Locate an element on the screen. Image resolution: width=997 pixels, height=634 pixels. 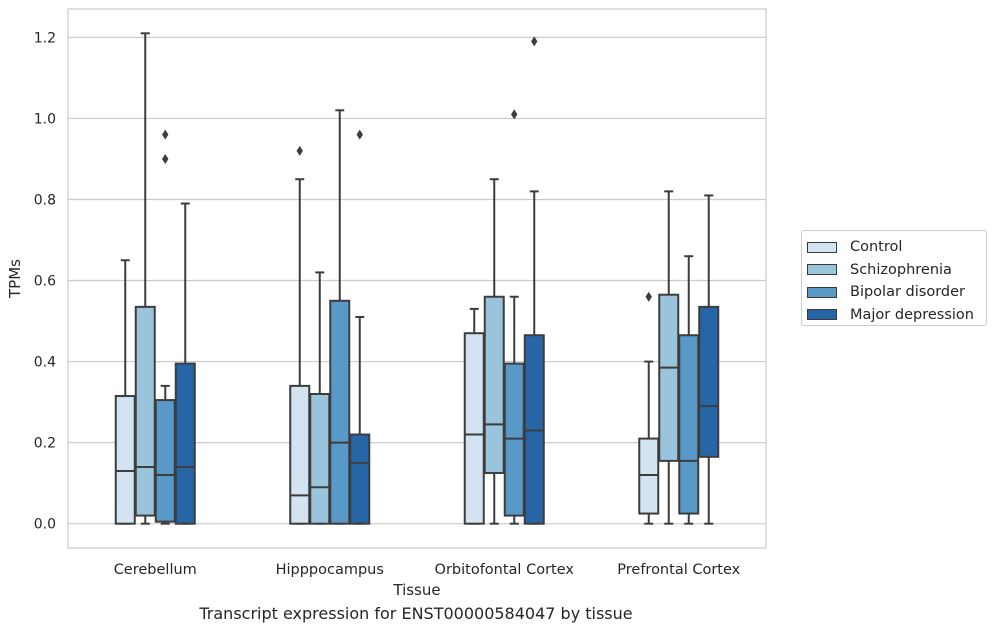
x-tick-label: Hipppocampus is located at coordinates (330, 570).